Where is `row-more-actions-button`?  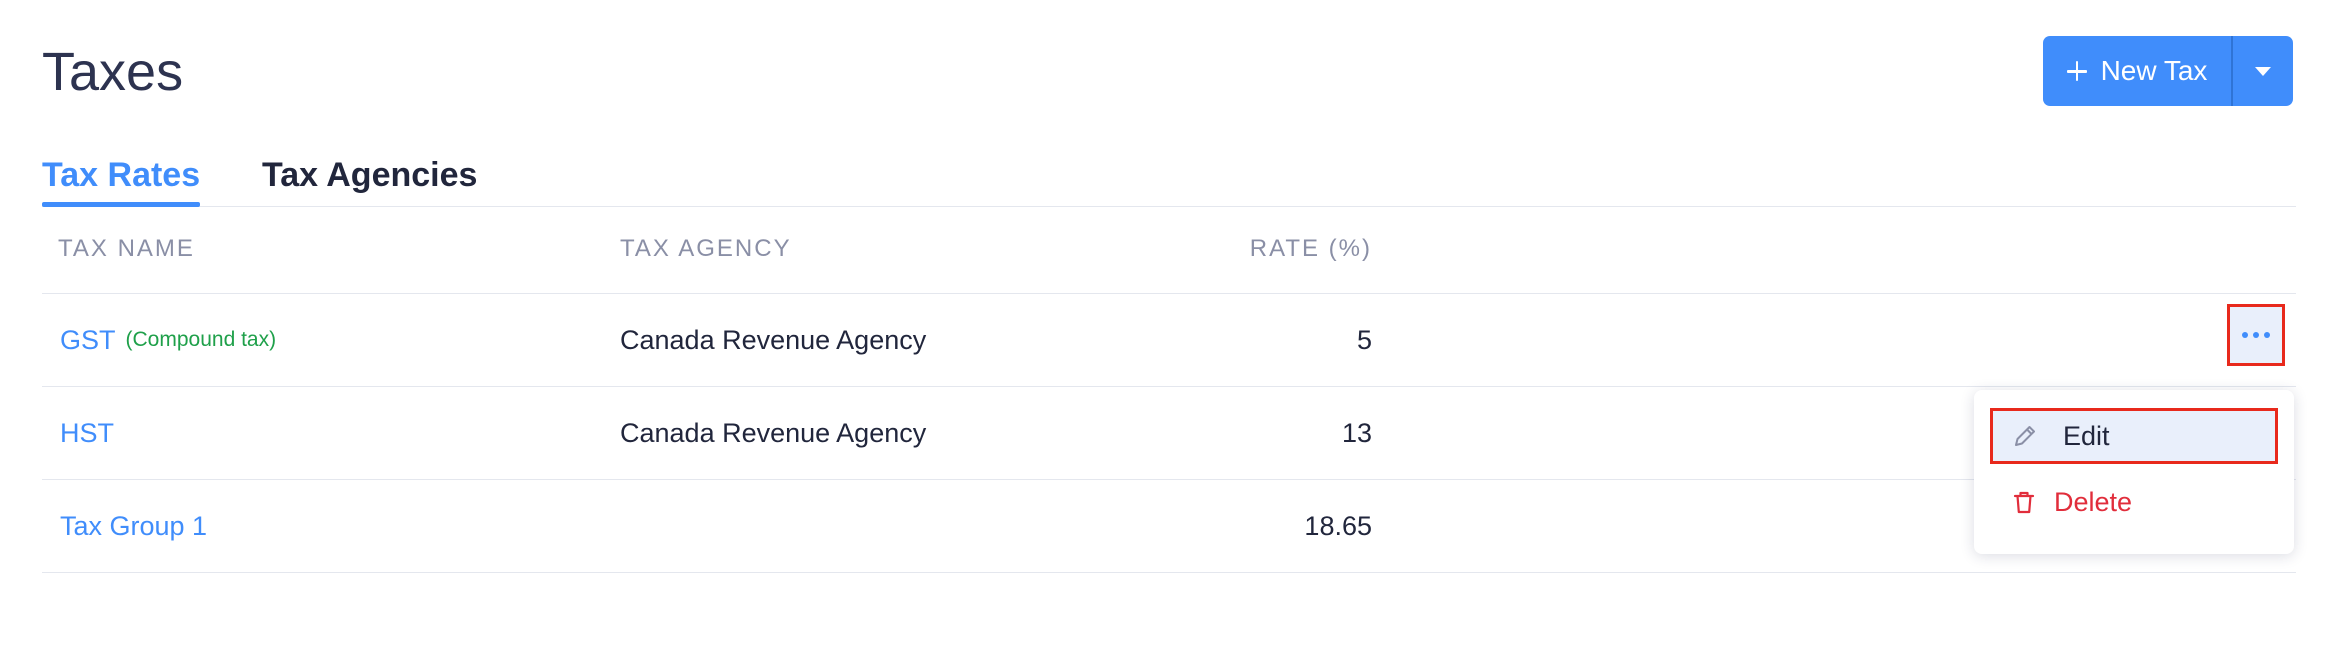
row-more-actions-button is located at coordinates (2256, 335).